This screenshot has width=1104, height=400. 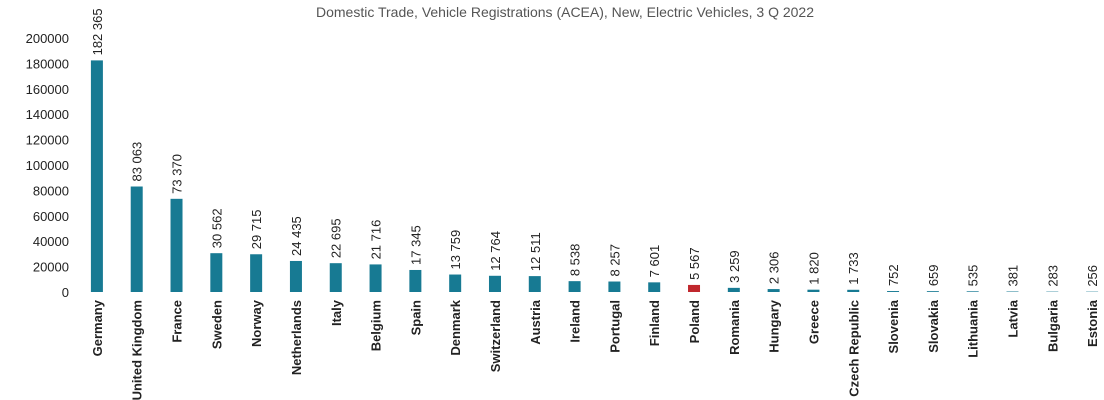 What do you see at coordinates (51, 241) in the screenshot?
I see `y-tick-label: 40000` at bounding box center [51, 241].